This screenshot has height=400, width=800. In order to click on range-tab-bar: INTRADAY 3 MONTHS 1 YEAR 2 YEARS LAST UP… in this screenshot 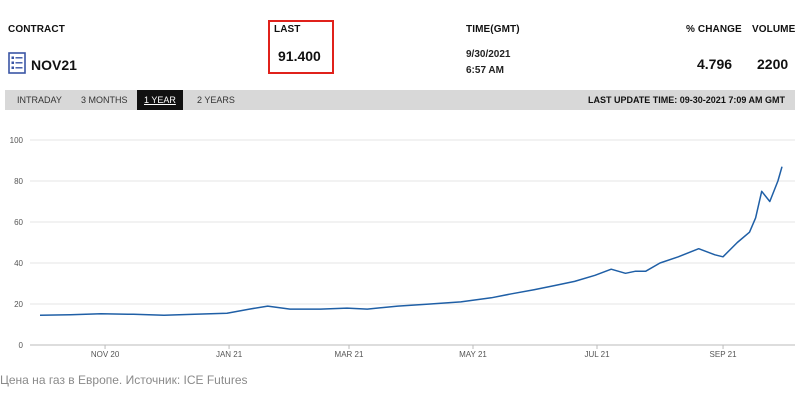, I will do `click(400, 100)`.